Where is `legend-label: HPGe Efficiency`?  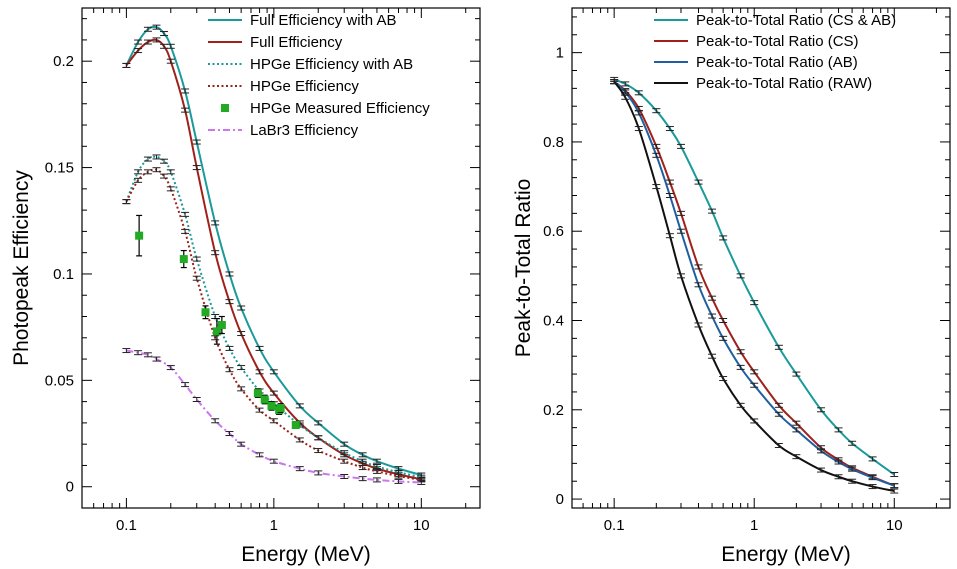
legend-label: HPGe Efficiency is located at coordinates (304, 86).